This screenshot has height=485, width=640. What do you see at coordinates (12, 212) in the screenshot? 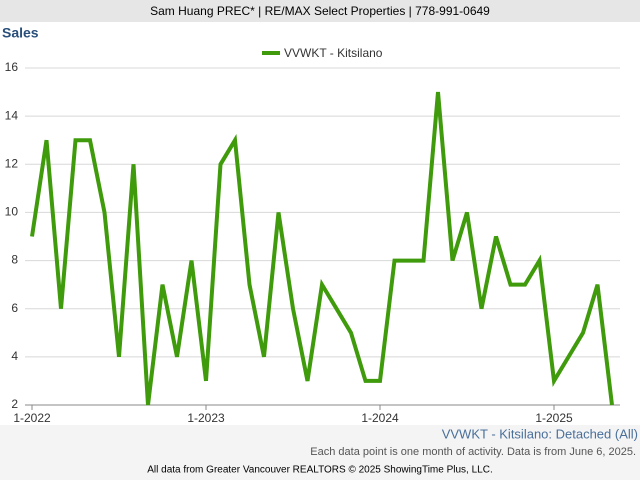
I see `y-tick-label: 10` at bounding box center [12, 212].